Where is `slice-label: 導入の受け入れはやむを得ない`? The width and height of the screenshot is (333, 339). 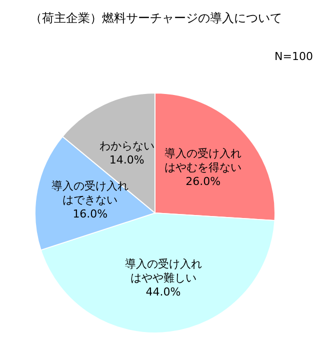 slice-label: 導入の受け入れはやむを得ない is located at coordinates (203, 160).